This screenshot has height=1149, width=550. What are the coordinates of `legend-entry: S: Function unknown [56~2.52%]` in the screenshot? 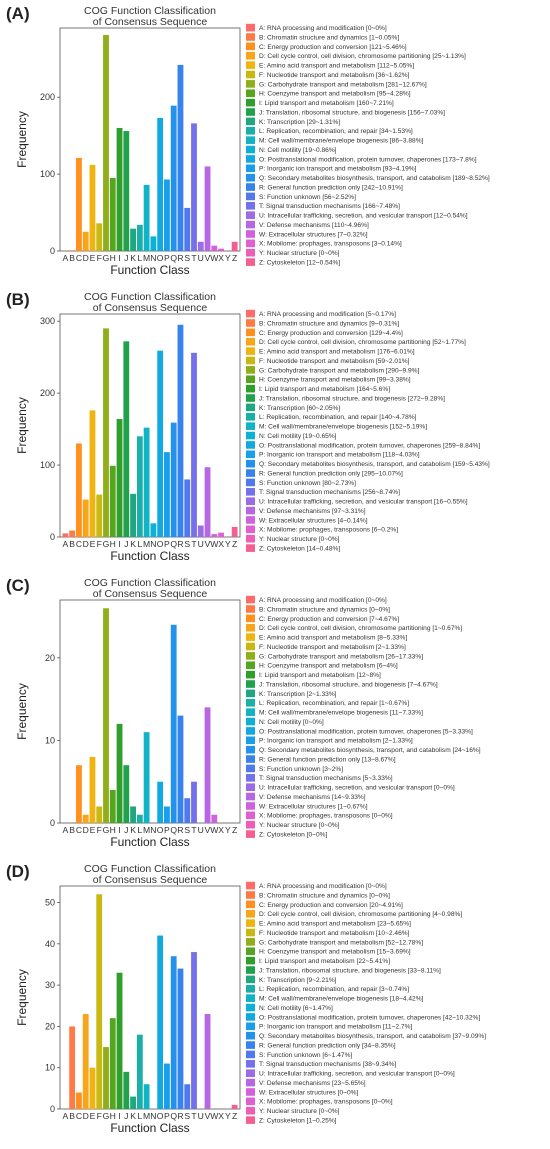 It's located at (307, 197).